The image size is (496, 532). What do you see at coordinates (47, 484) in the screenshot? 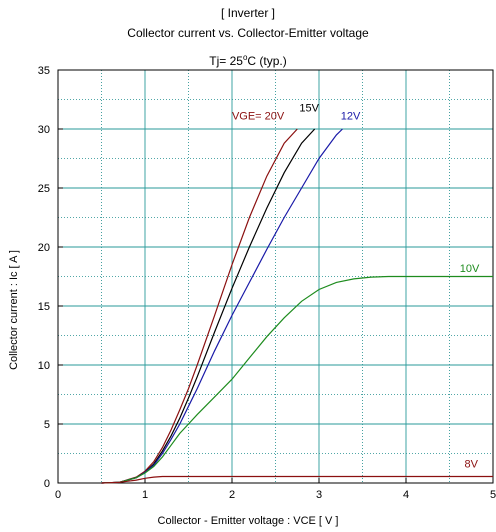
I see `y-tick-label: 0` at bounding box center [47, 484].